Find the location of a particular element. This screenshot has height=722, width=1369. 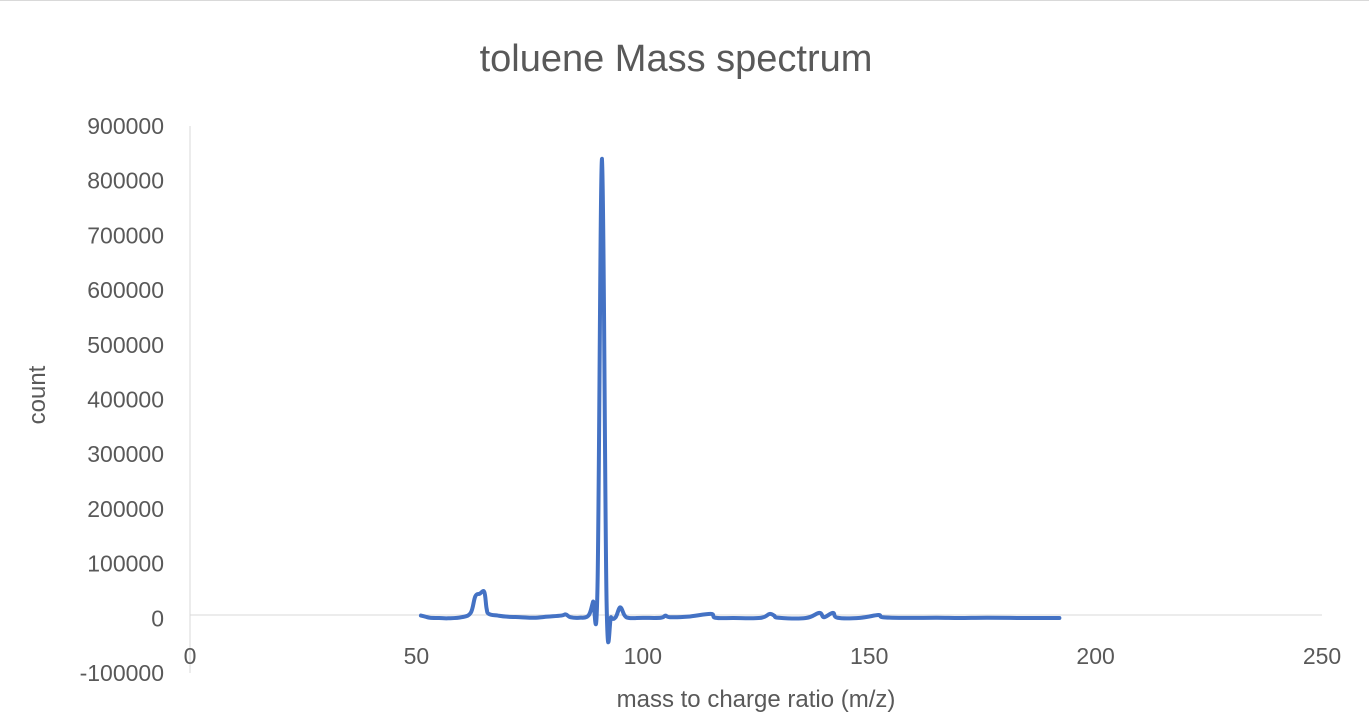

x-tick-label: 200 is located at coordinates (1095, 656).